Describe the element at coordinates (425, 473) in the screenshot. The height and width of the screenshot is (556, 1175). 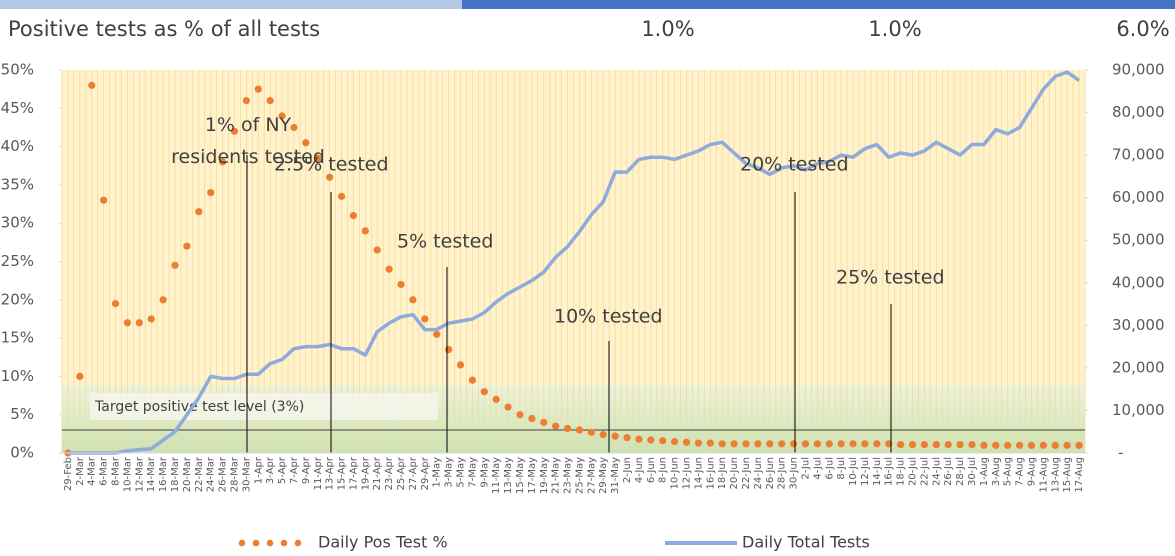
I see `x-tick-label: 29-Apr` at that location.